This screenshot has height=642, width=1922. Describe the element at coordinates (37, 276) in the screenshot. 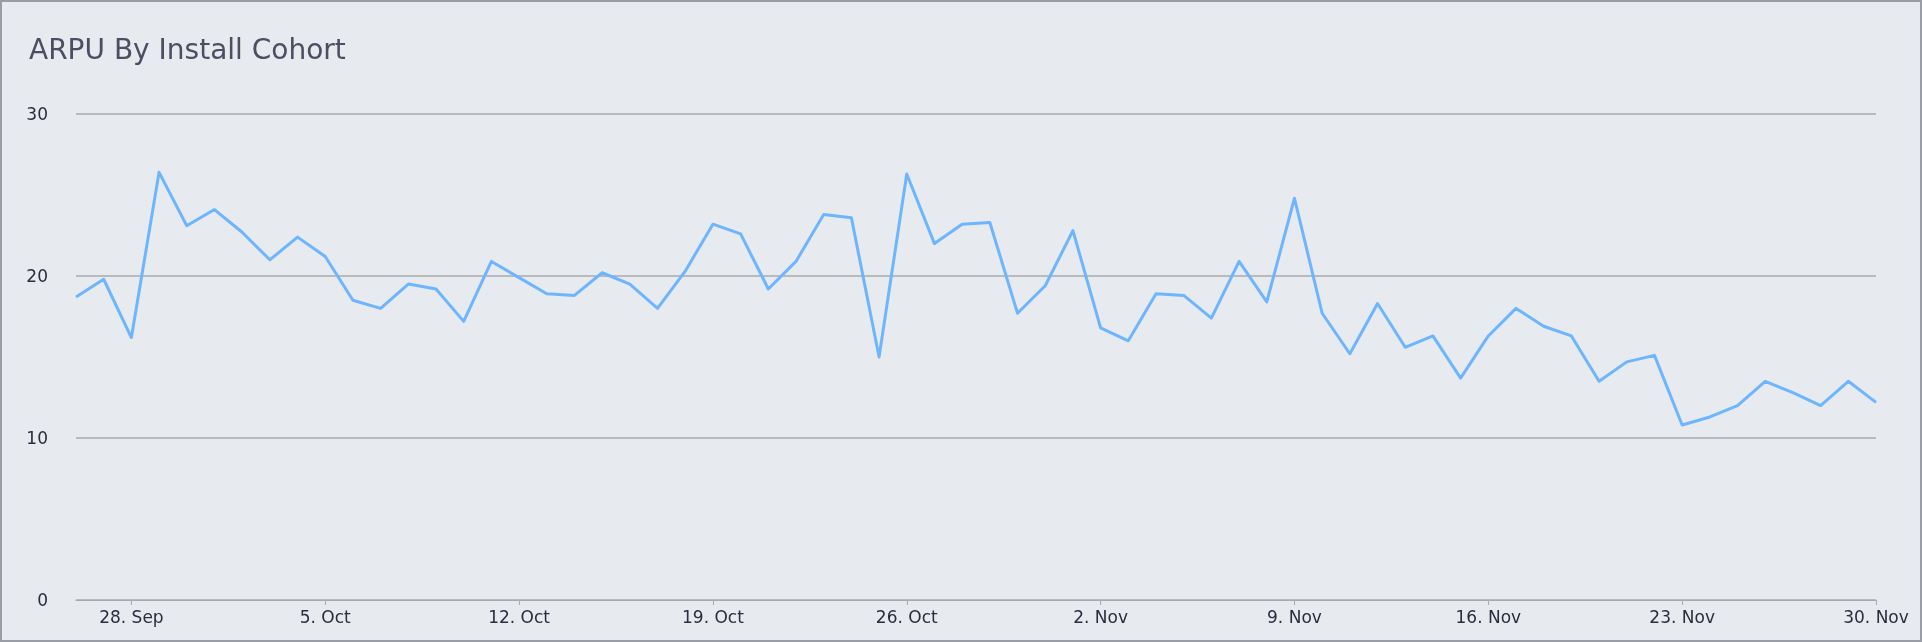

I see `y-tick-label: 20` at that location.